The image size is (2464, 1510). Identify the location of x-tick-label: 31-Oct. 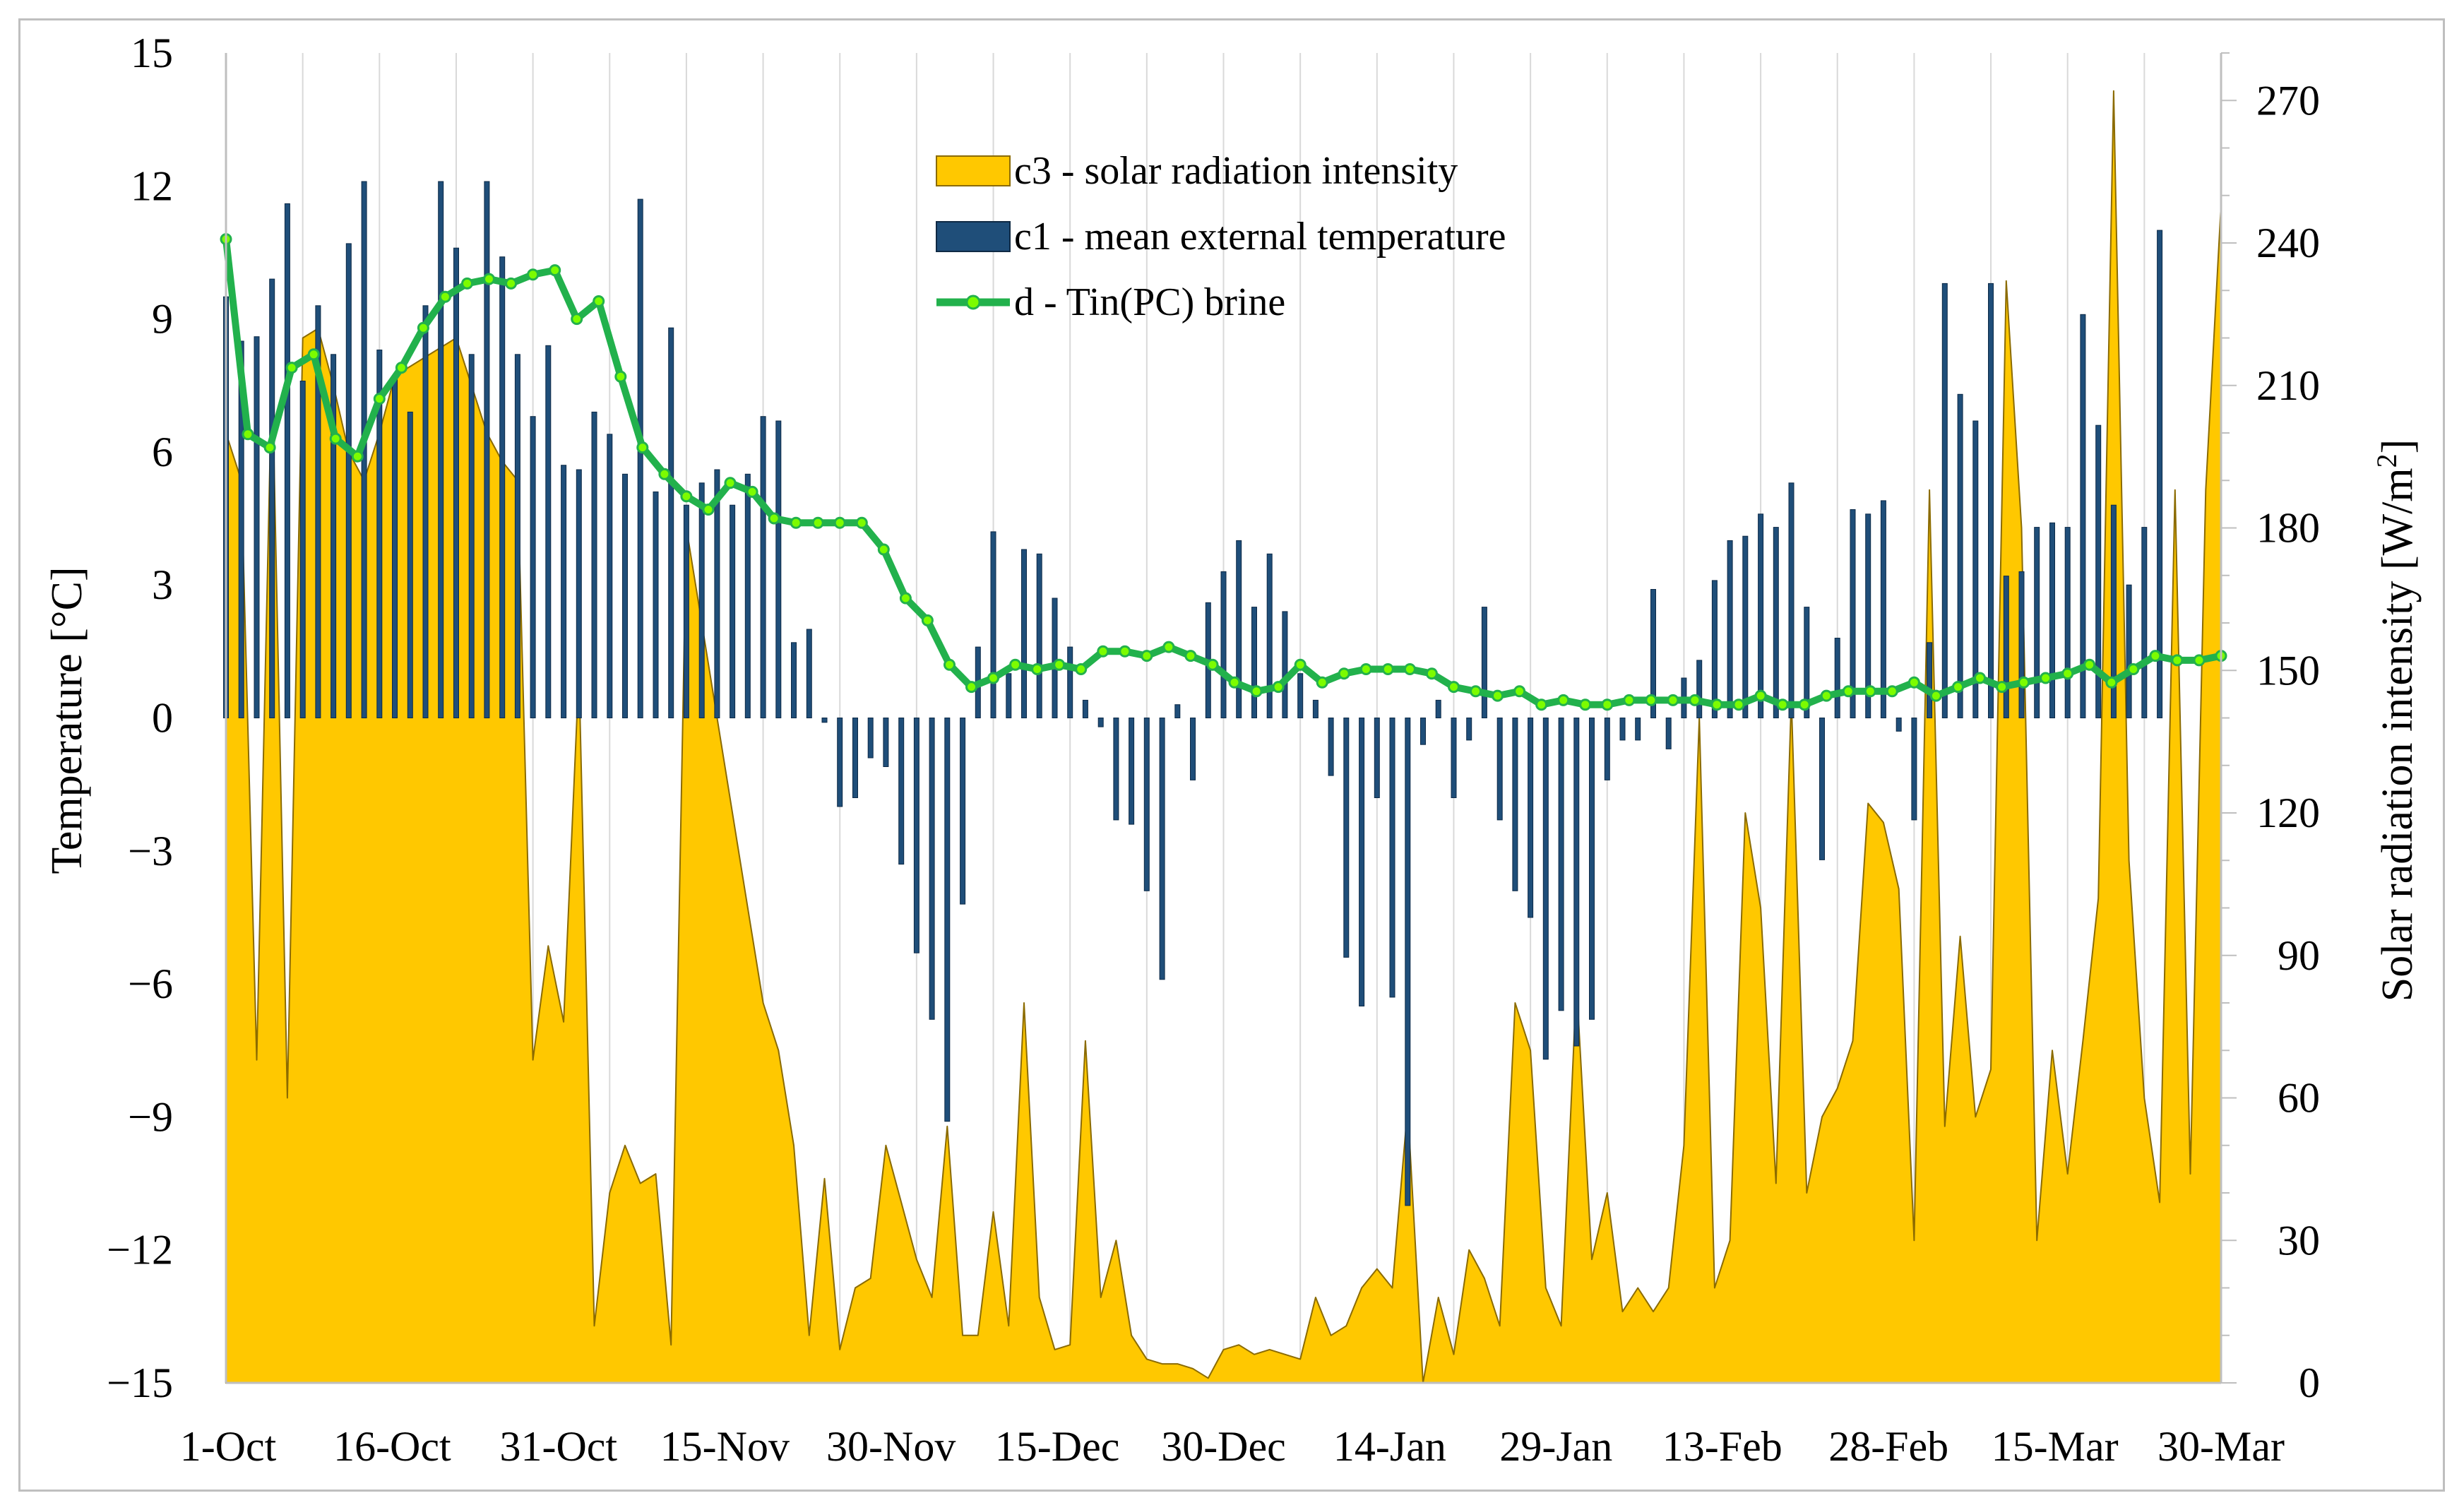
(558, 1446).